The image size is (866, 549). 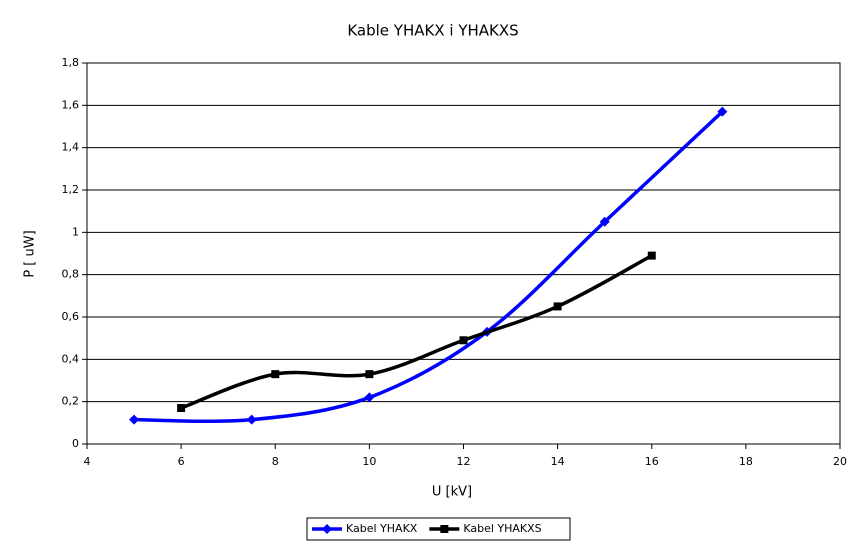 What do you see at coordinates (71, 401) in the screenshot?
I see `y-tick-label: 0,2` at bounding box center [71, 401].